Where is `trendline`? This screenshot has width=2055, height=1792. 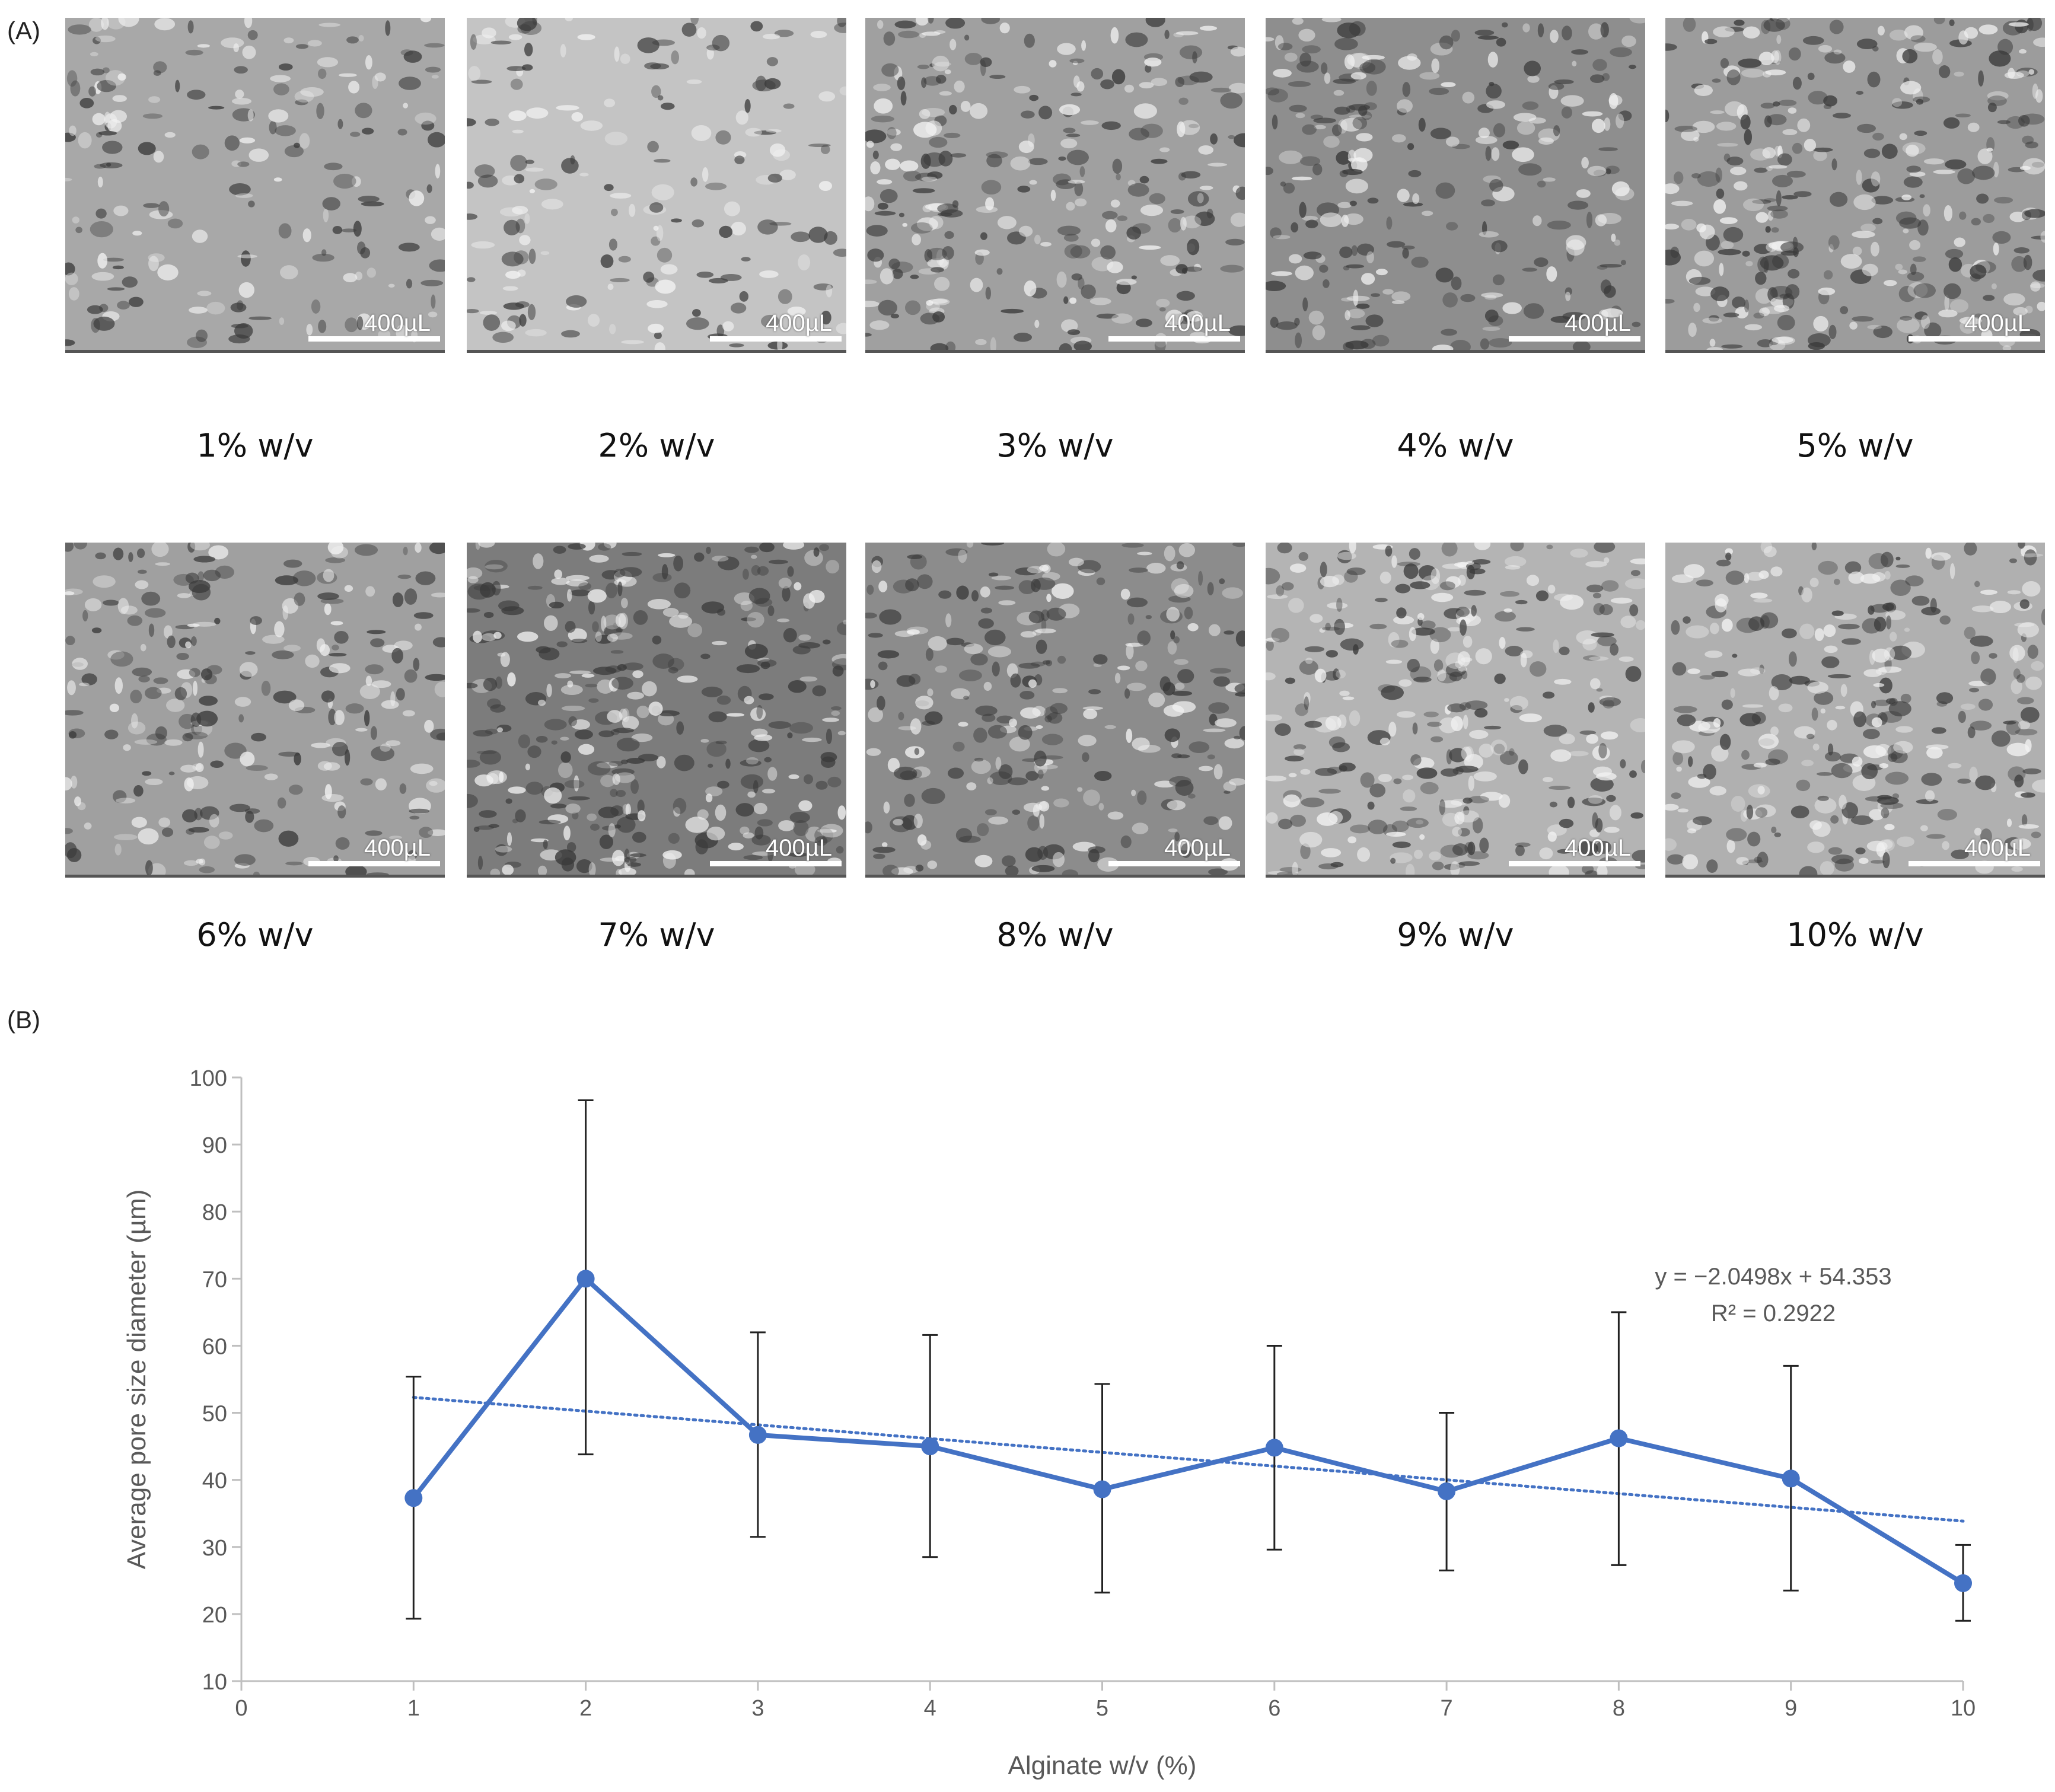 trendline is located at coordinates (1188, 1459).